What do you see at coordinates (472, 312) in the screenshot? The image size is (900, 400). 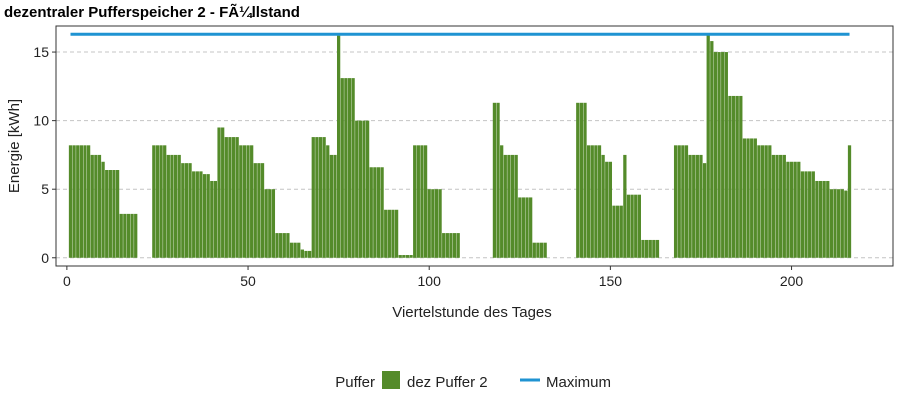 I see `x-axis-title: Viertelstunde des Tages` at bounding box center [472, 312].